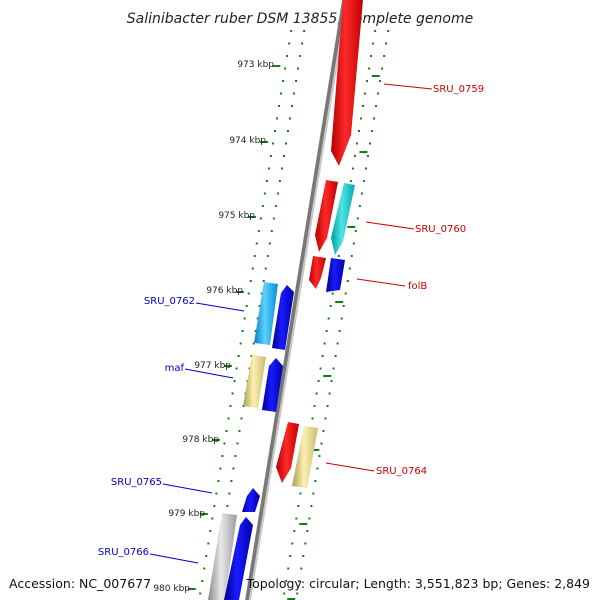  Describe the element at coordinates (401, 471) in the screenshot. I see `gene-label-sru-0764: SRU_0764` at that location.